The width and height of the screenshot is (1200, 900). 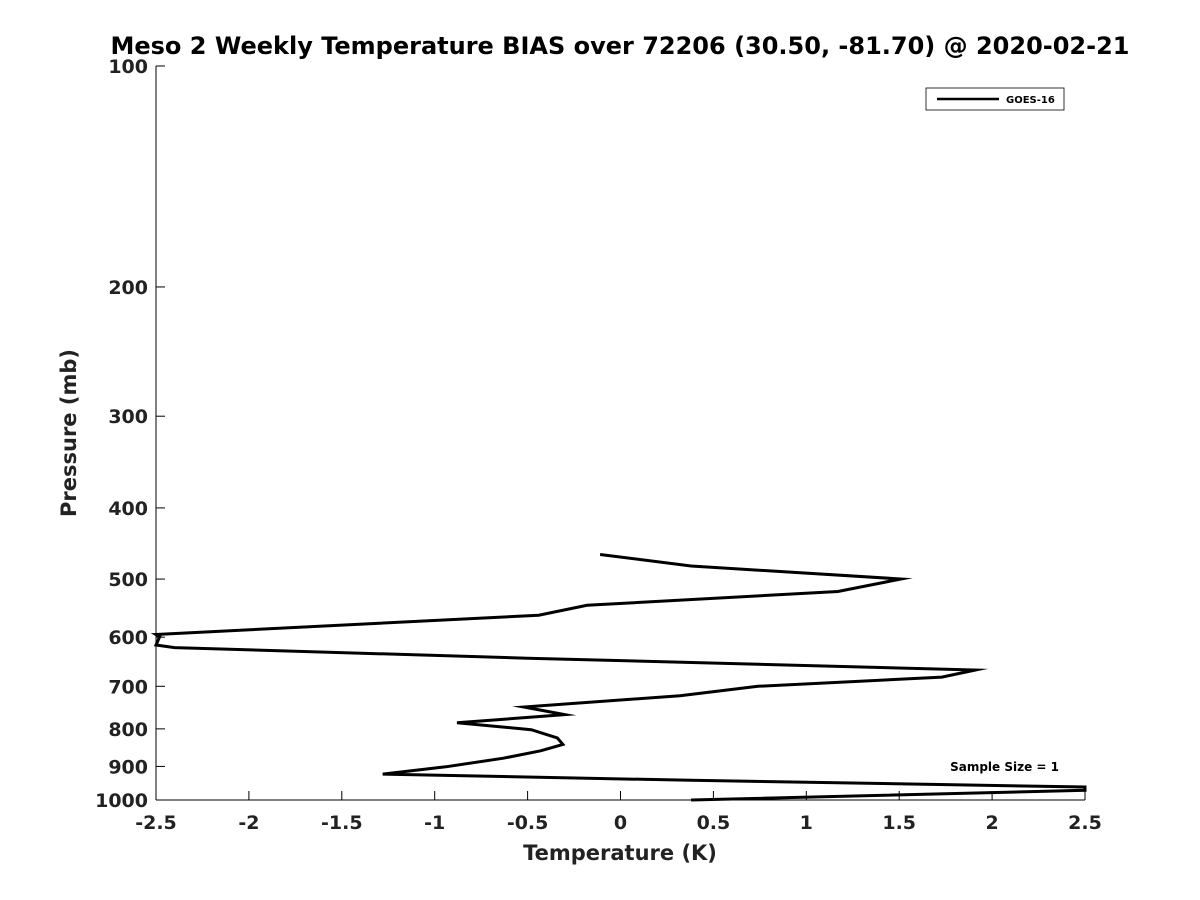 I want to click on x-tick-label: 1, so click(x=806, y=823).